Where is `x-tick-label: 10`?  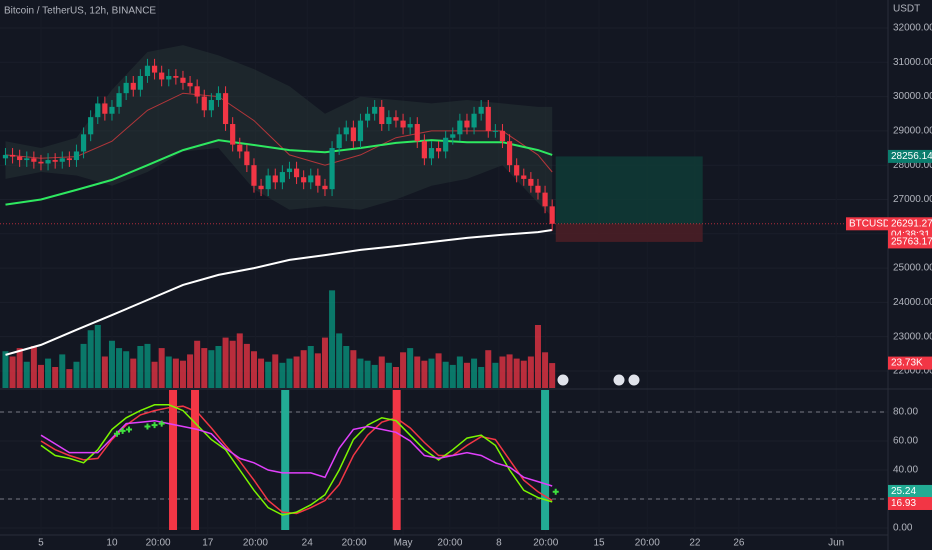
x-tick-label: 10 is located at coordinates (112, 543).